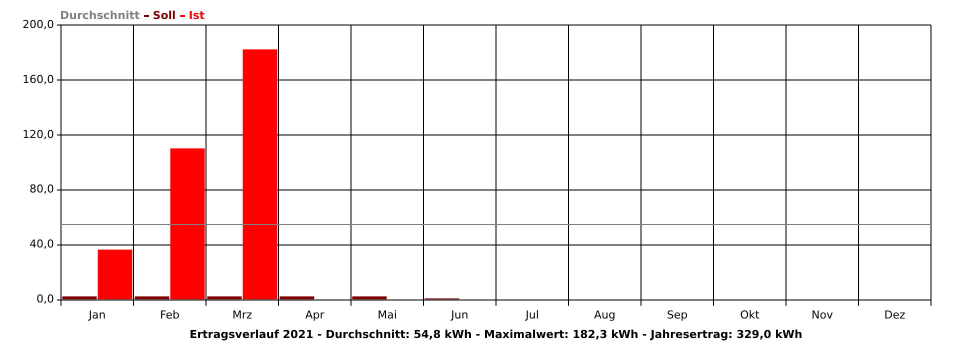  Describe the element at coordinates (196, 15) in the screenshot. I see `legend-label: Ist` at that location.